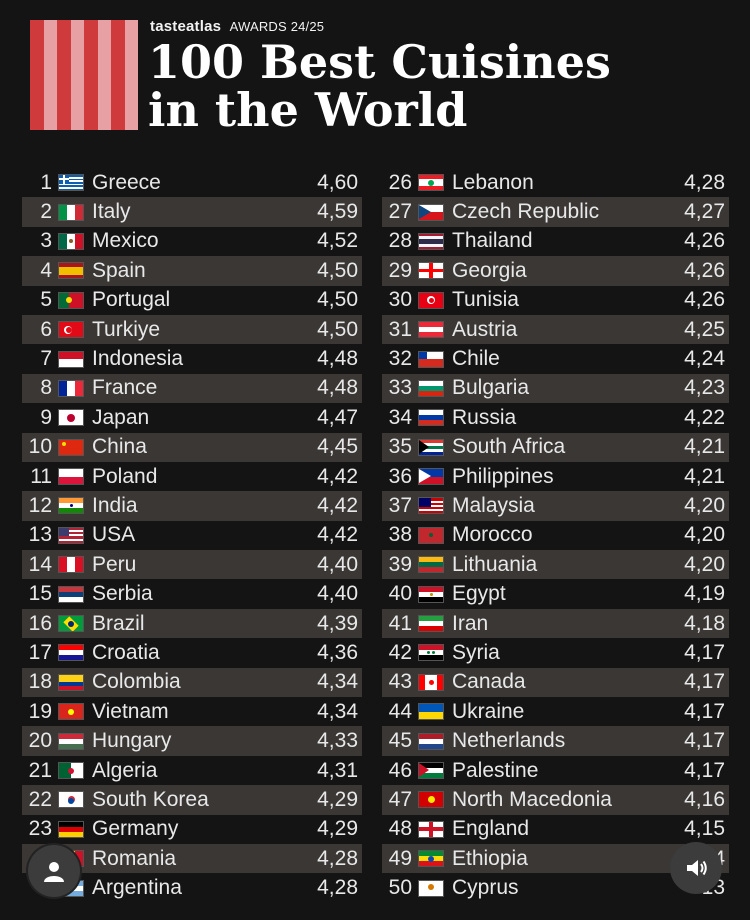  Describe the element at coordinates (476, 652) in the screenshot. I see `cuisine-name: Syria` at that location.